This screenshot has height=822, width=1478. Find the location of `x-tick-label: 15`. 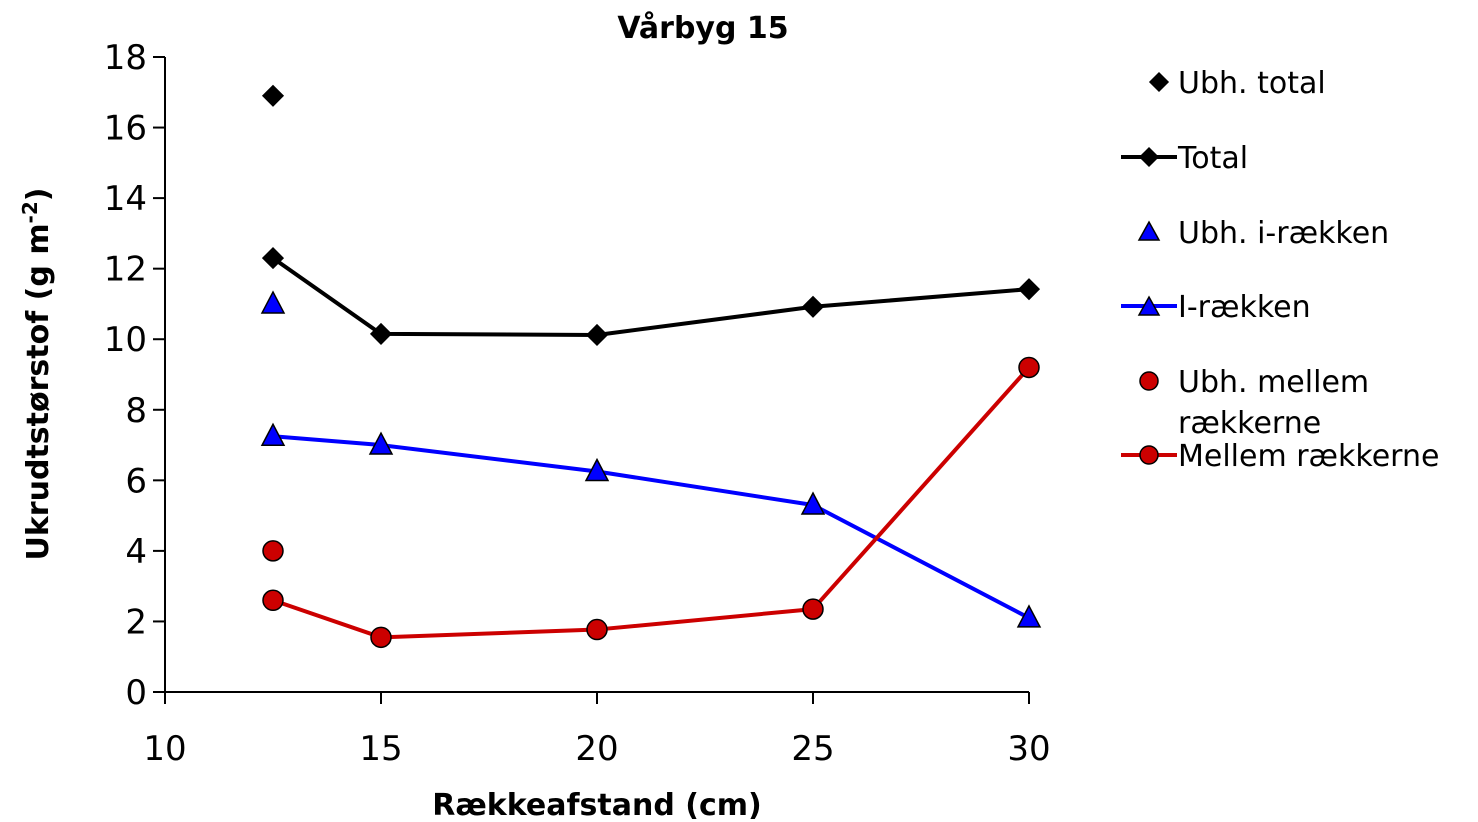

x-tick-label: 15 is located at coordinates (380, 749).